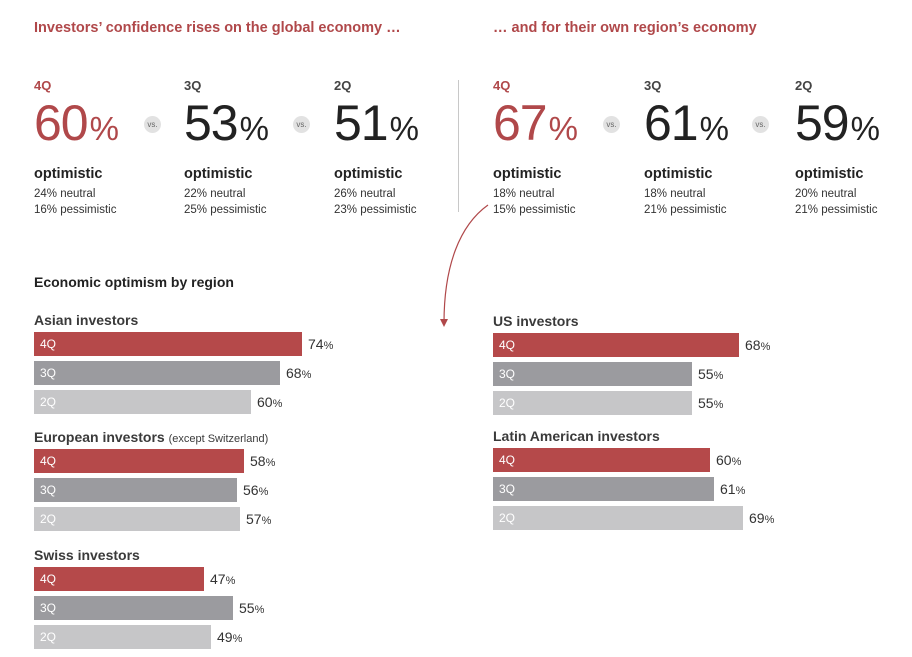 The image size is (912, 657). Describe the element at coordinates (361, 123) in the screenshot. I see `value-number: 51` at that location.